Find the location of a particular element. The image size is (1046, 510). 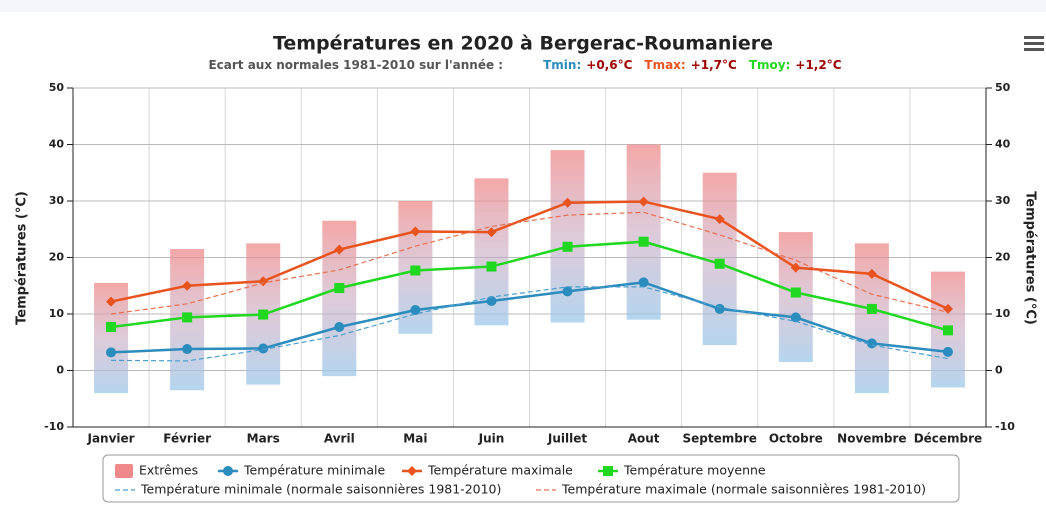

x-tick-label: Avril is located at coordinates (339, 439).